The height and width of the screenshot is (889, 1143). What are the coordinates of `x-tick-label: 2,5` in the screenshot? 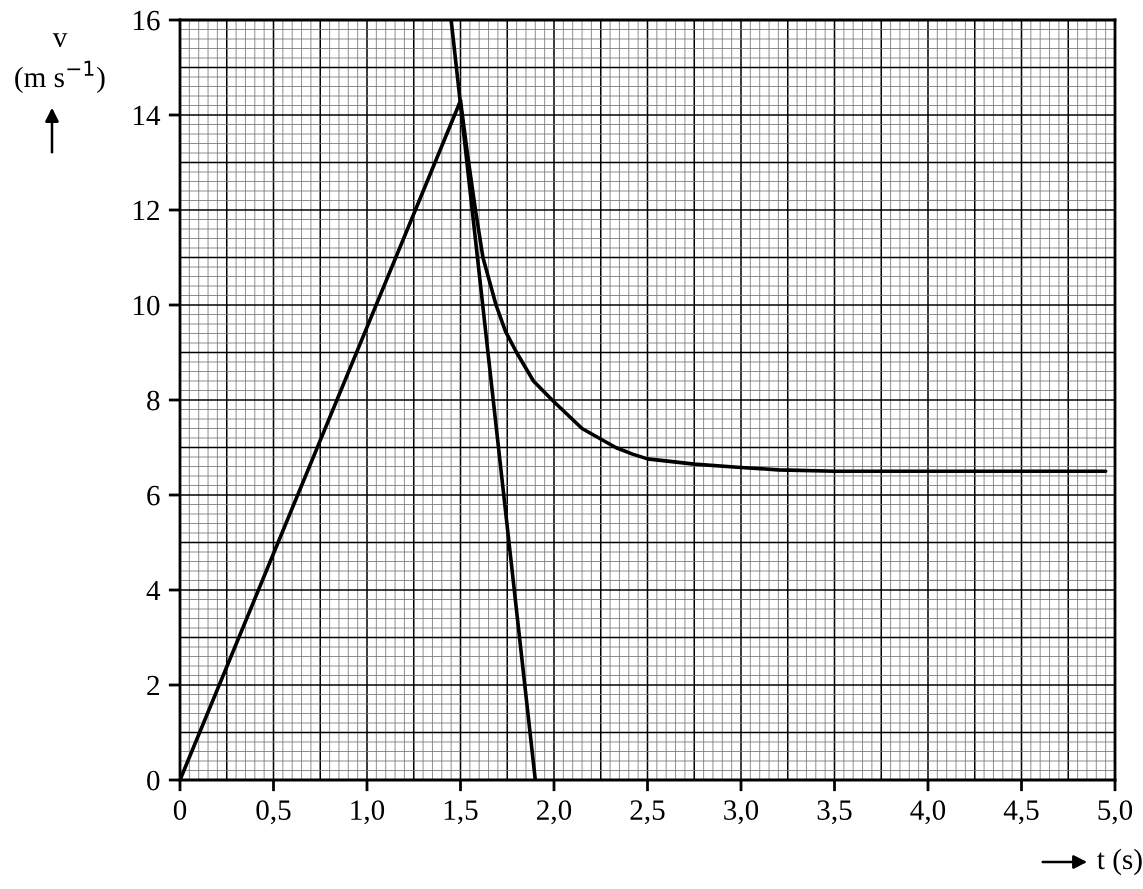 It's located at (647, 812).